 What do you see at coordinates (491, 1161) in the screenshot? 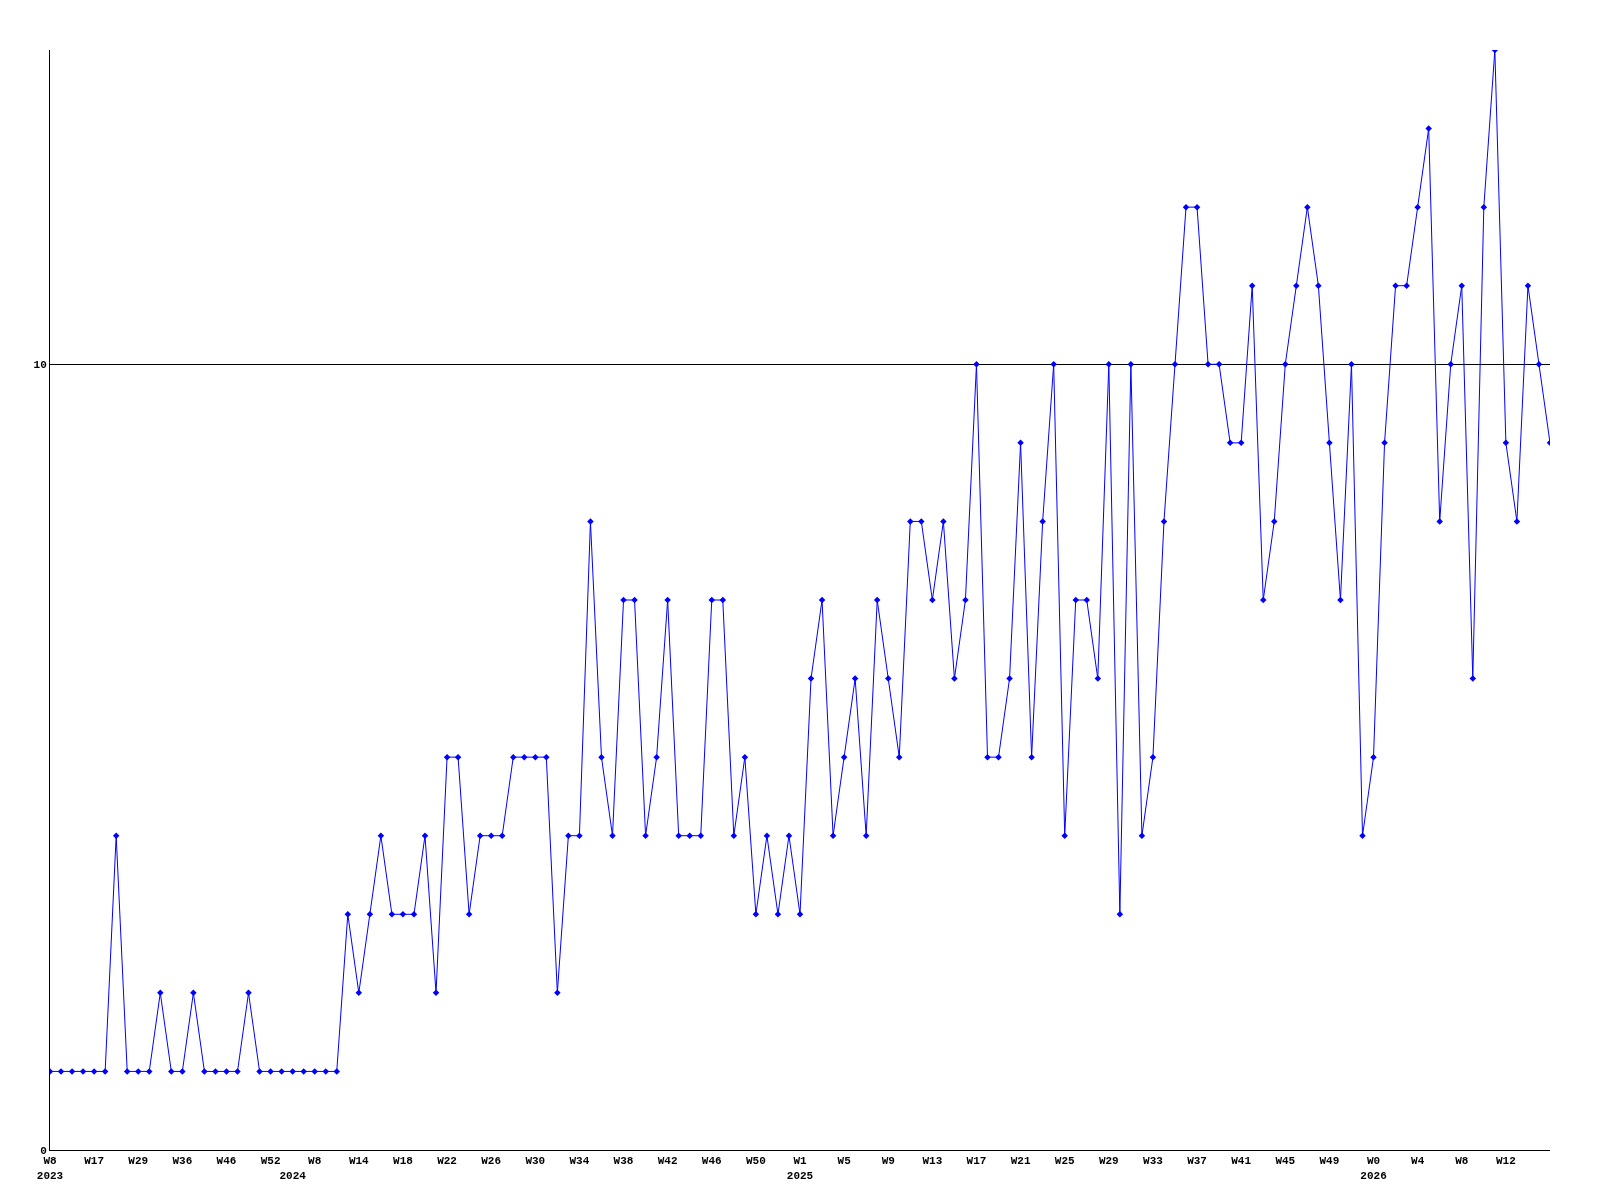
I see `x-tick-label: W26` at bounding box center [491, 1161].